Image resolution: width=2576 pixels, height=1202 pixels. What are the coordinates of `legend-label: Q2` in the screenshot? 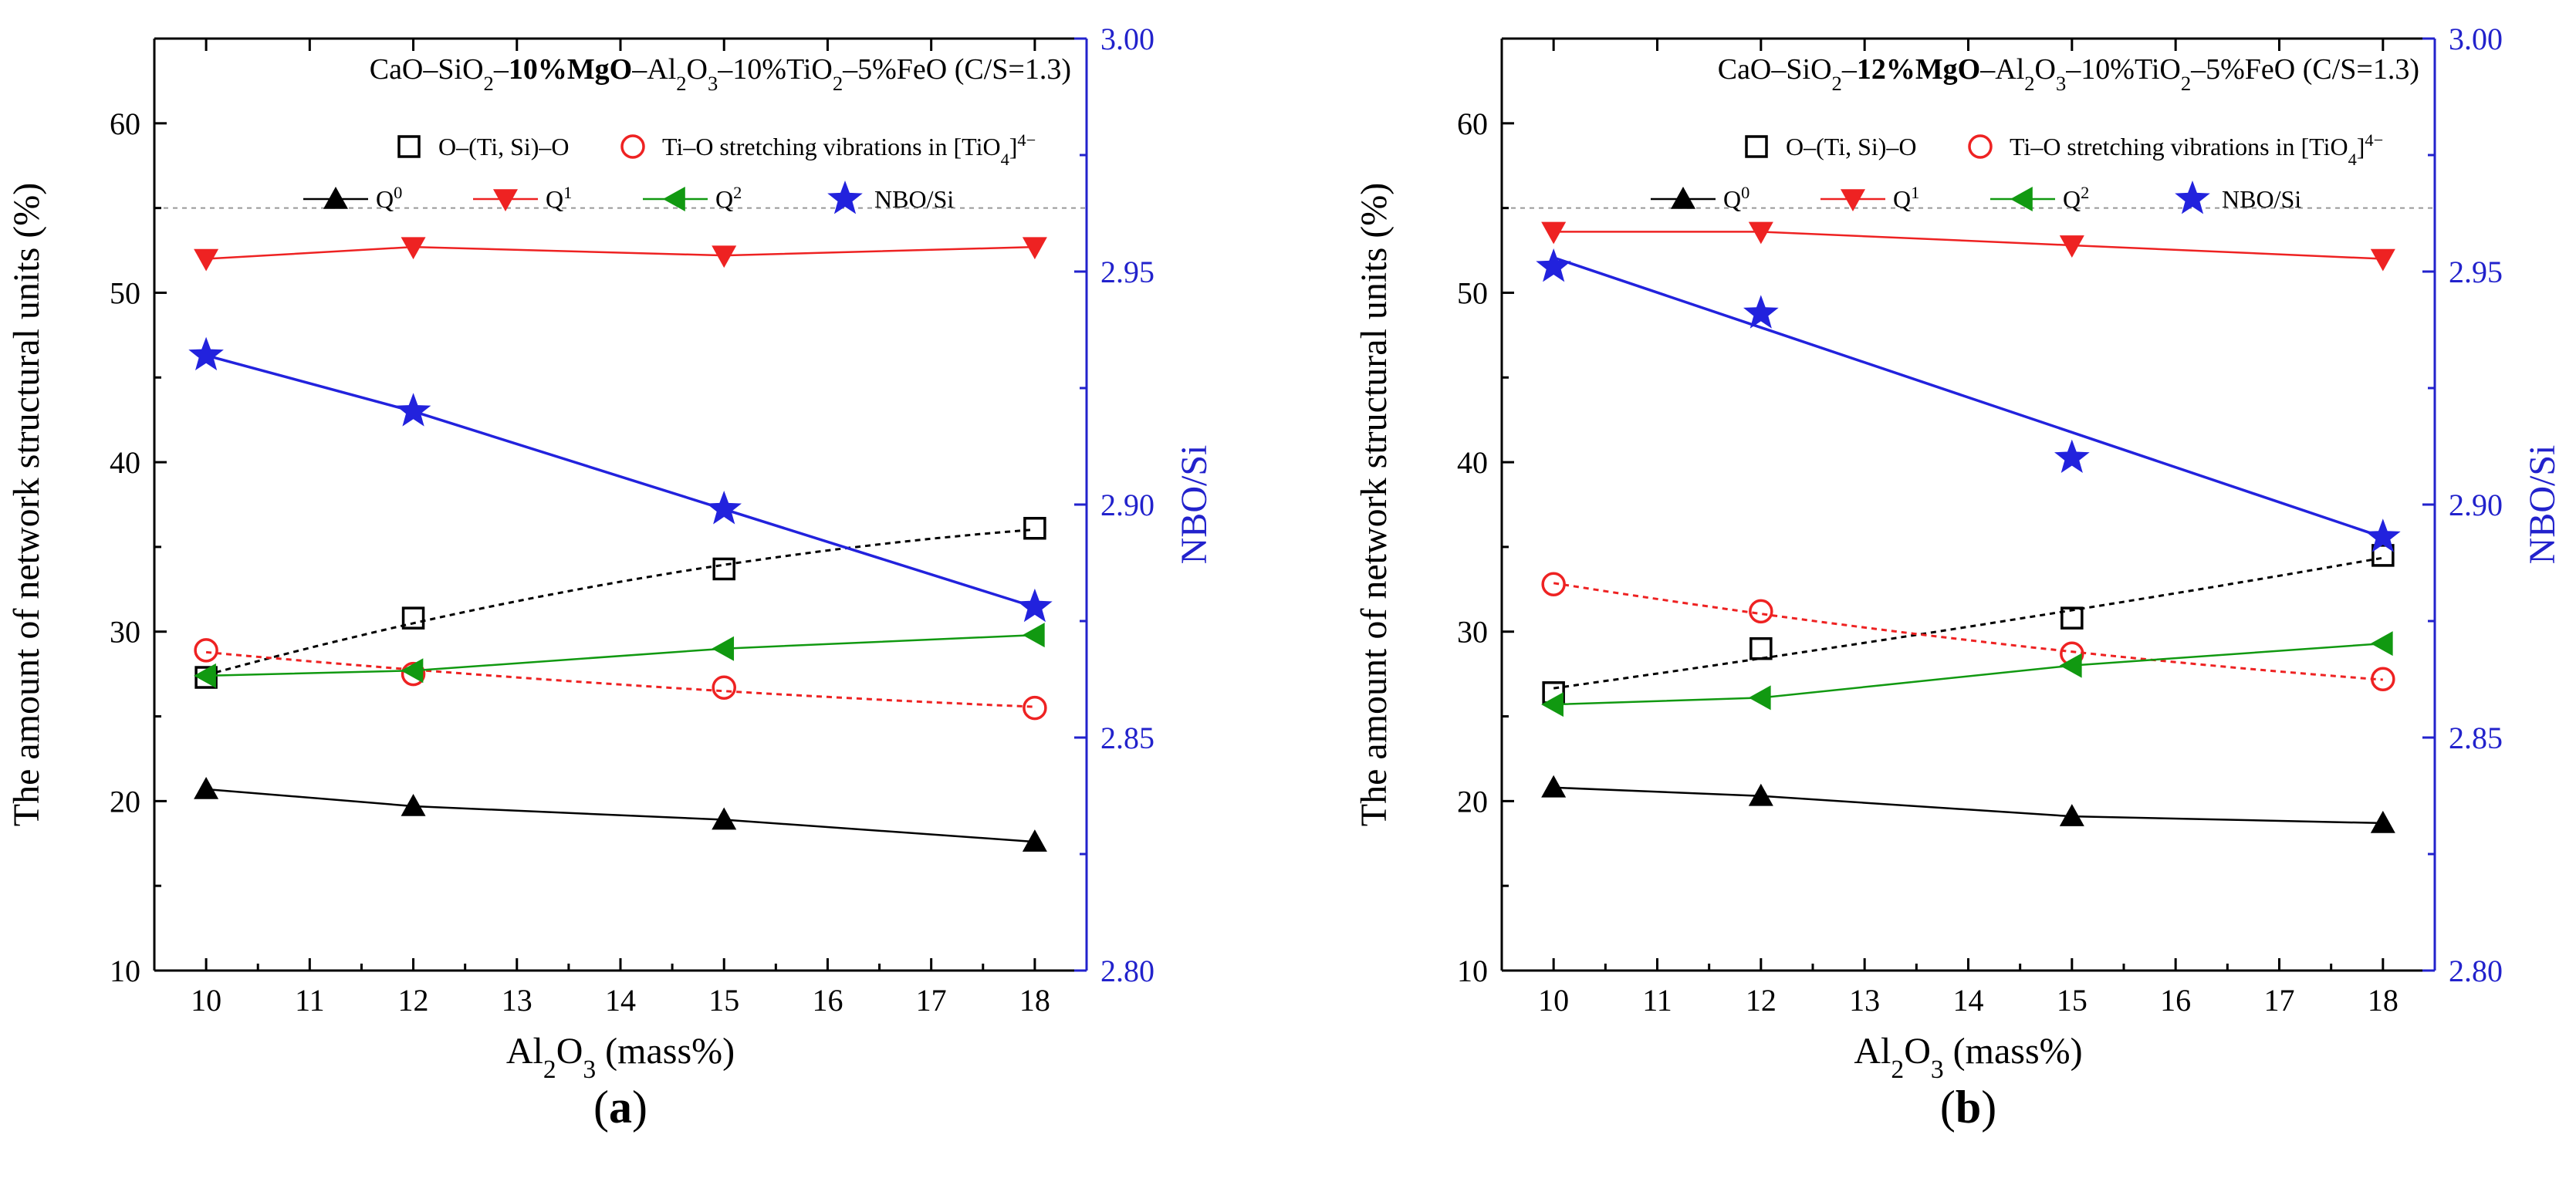 It's located at (728, 199).